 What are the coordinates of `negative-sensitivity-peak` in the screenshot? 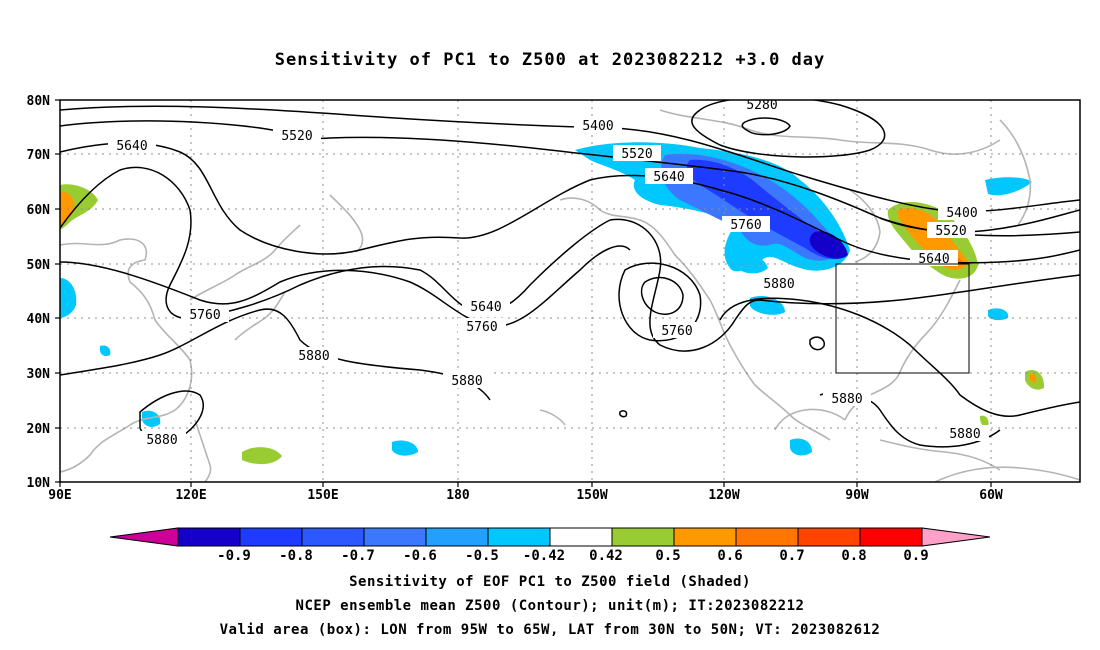 It's located at (828, 245).